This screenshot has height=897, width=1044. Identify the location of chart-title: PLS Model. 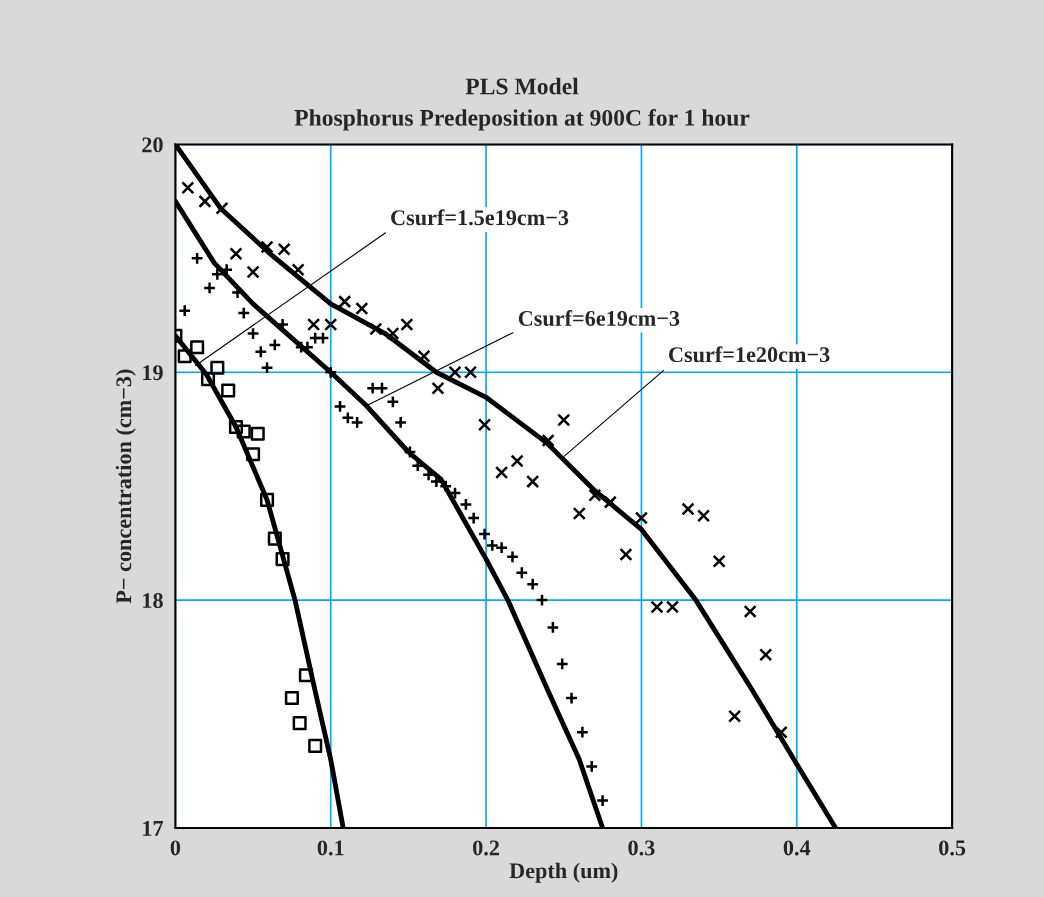
(522, 86).